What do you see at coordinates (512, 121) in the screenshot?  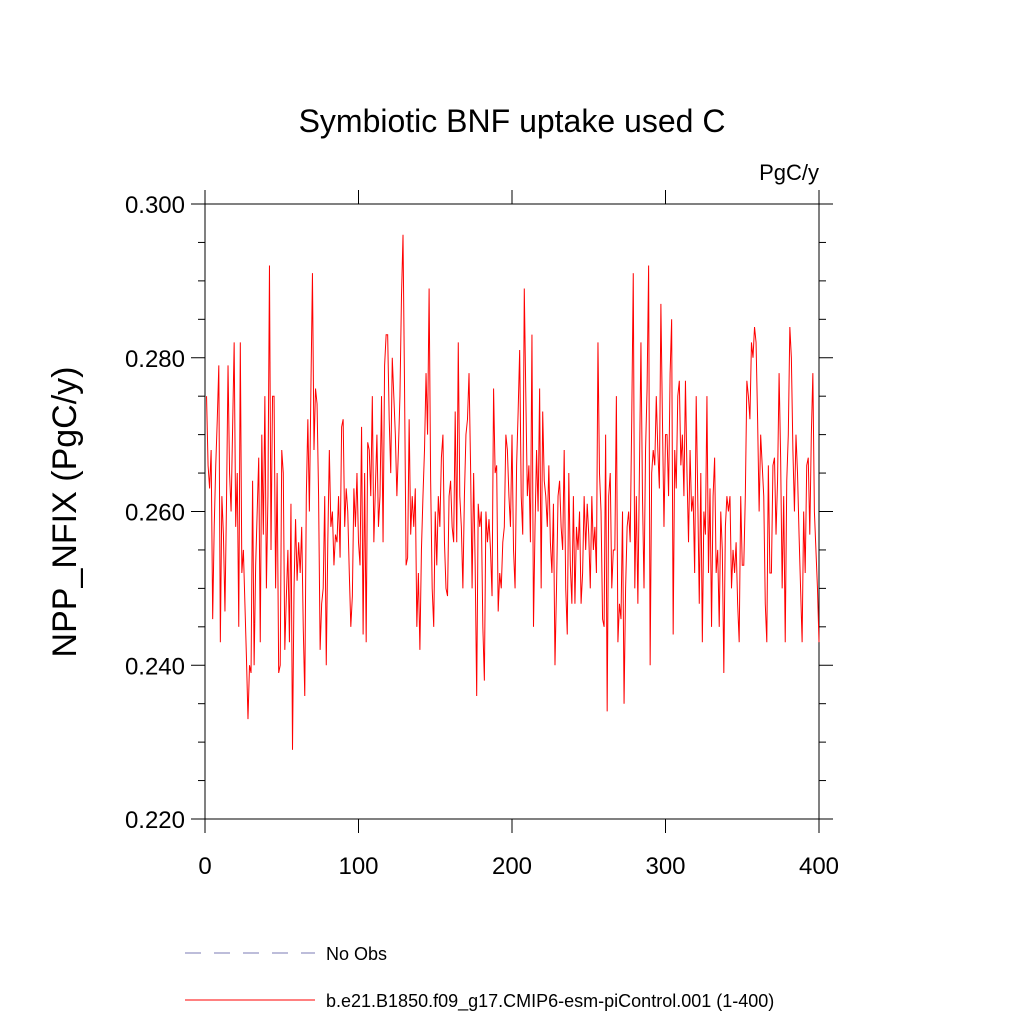 I see `chart-title: Symbiotic BNF uptake used C` at bounding box center [512, 121].